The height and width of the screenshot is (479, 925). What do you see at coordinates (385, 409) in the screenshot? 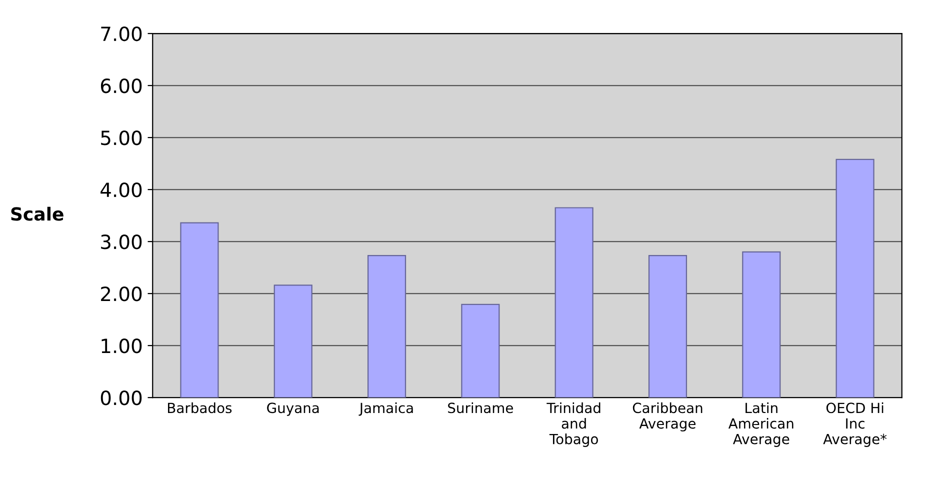
I see `x-tick-label: Jamaica` at bounding box center [385, 409].